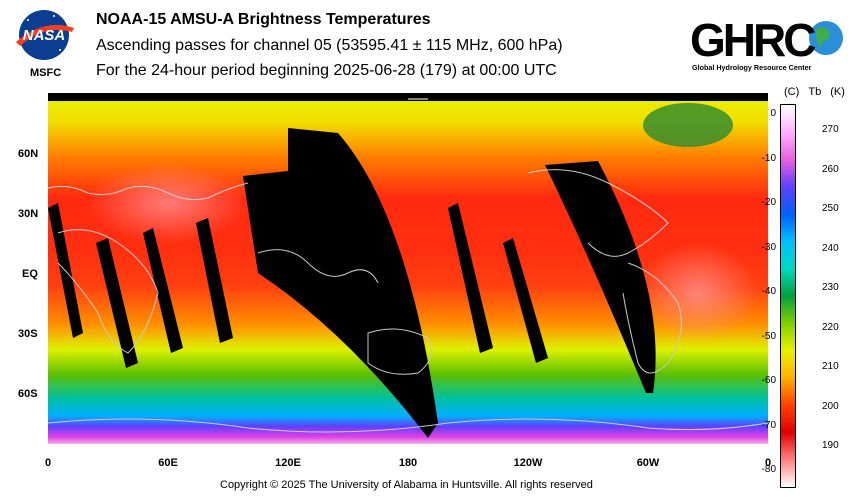 The height and width of the screenshot is (502, 854). I want to click on colorbar-kelvin-tick: 200, so click(830, 406).